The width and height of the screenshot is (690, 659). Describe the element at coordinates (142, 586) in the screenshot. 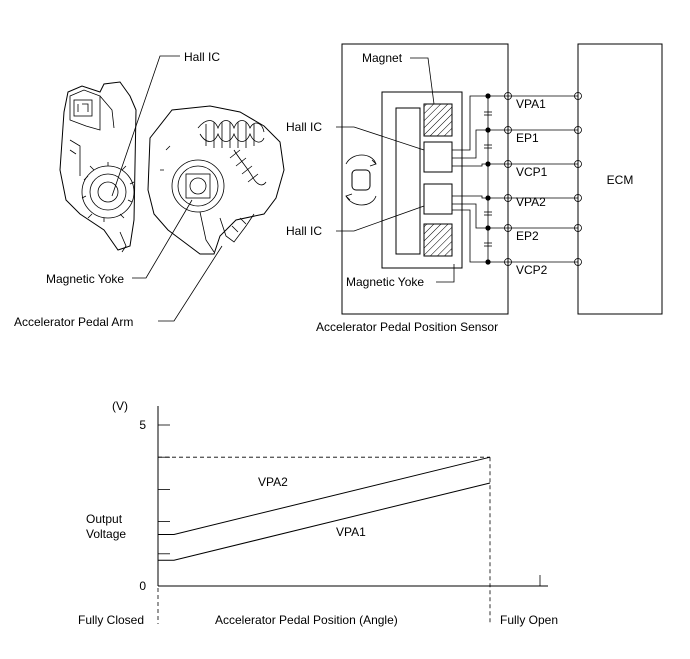

I see `y-tick-label-0: 0` at that location.